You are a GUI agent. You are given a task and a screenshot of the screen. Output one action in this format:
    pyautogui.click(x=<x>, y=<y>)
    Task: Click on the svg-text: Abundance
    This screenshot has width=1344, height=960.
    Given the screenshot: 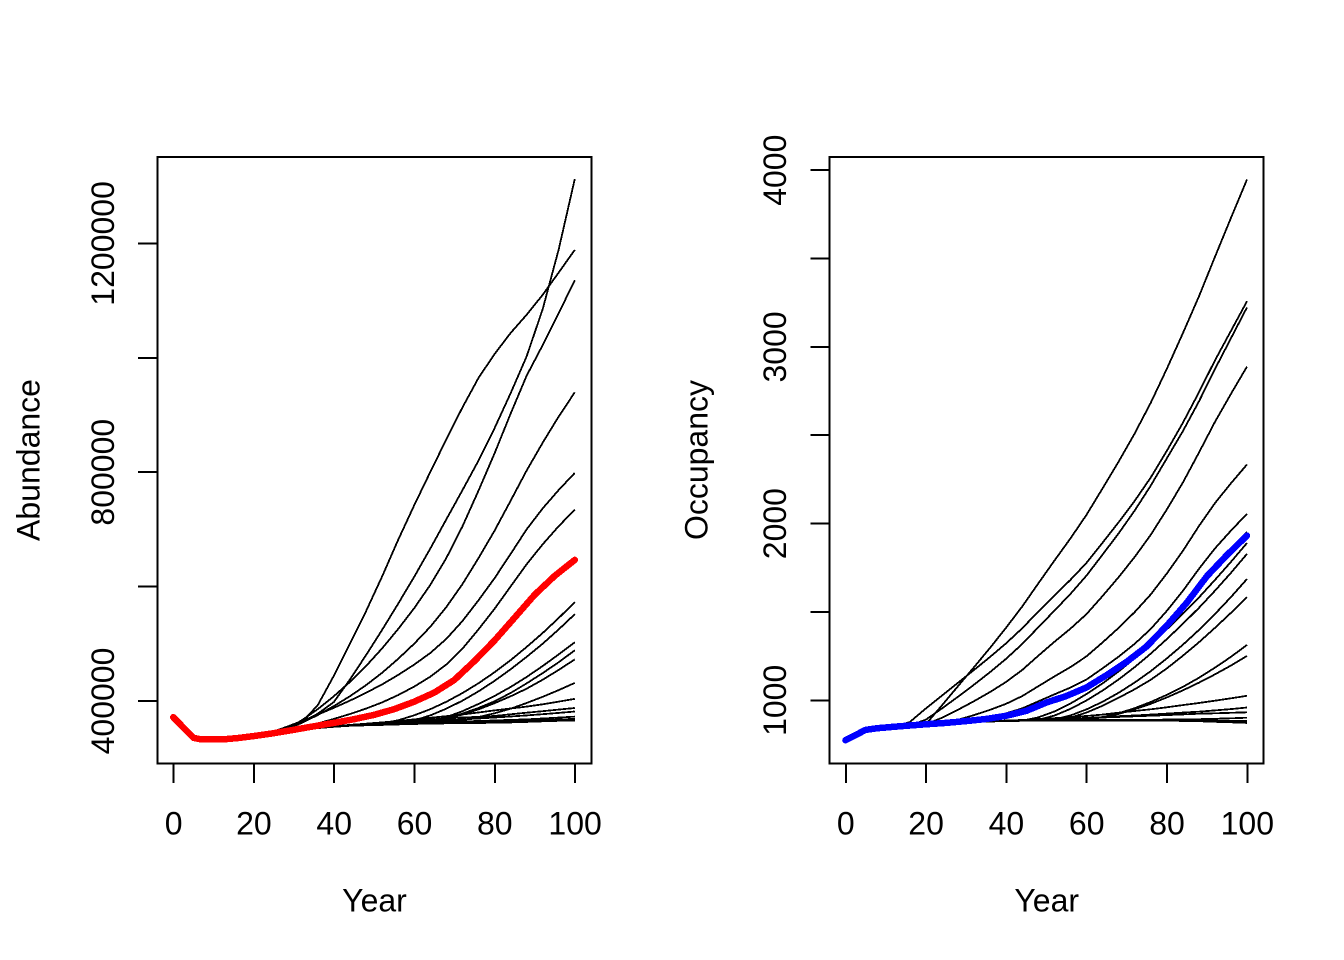 What is the action you would take?
    pyautogui.click(x=29, y=460)
    